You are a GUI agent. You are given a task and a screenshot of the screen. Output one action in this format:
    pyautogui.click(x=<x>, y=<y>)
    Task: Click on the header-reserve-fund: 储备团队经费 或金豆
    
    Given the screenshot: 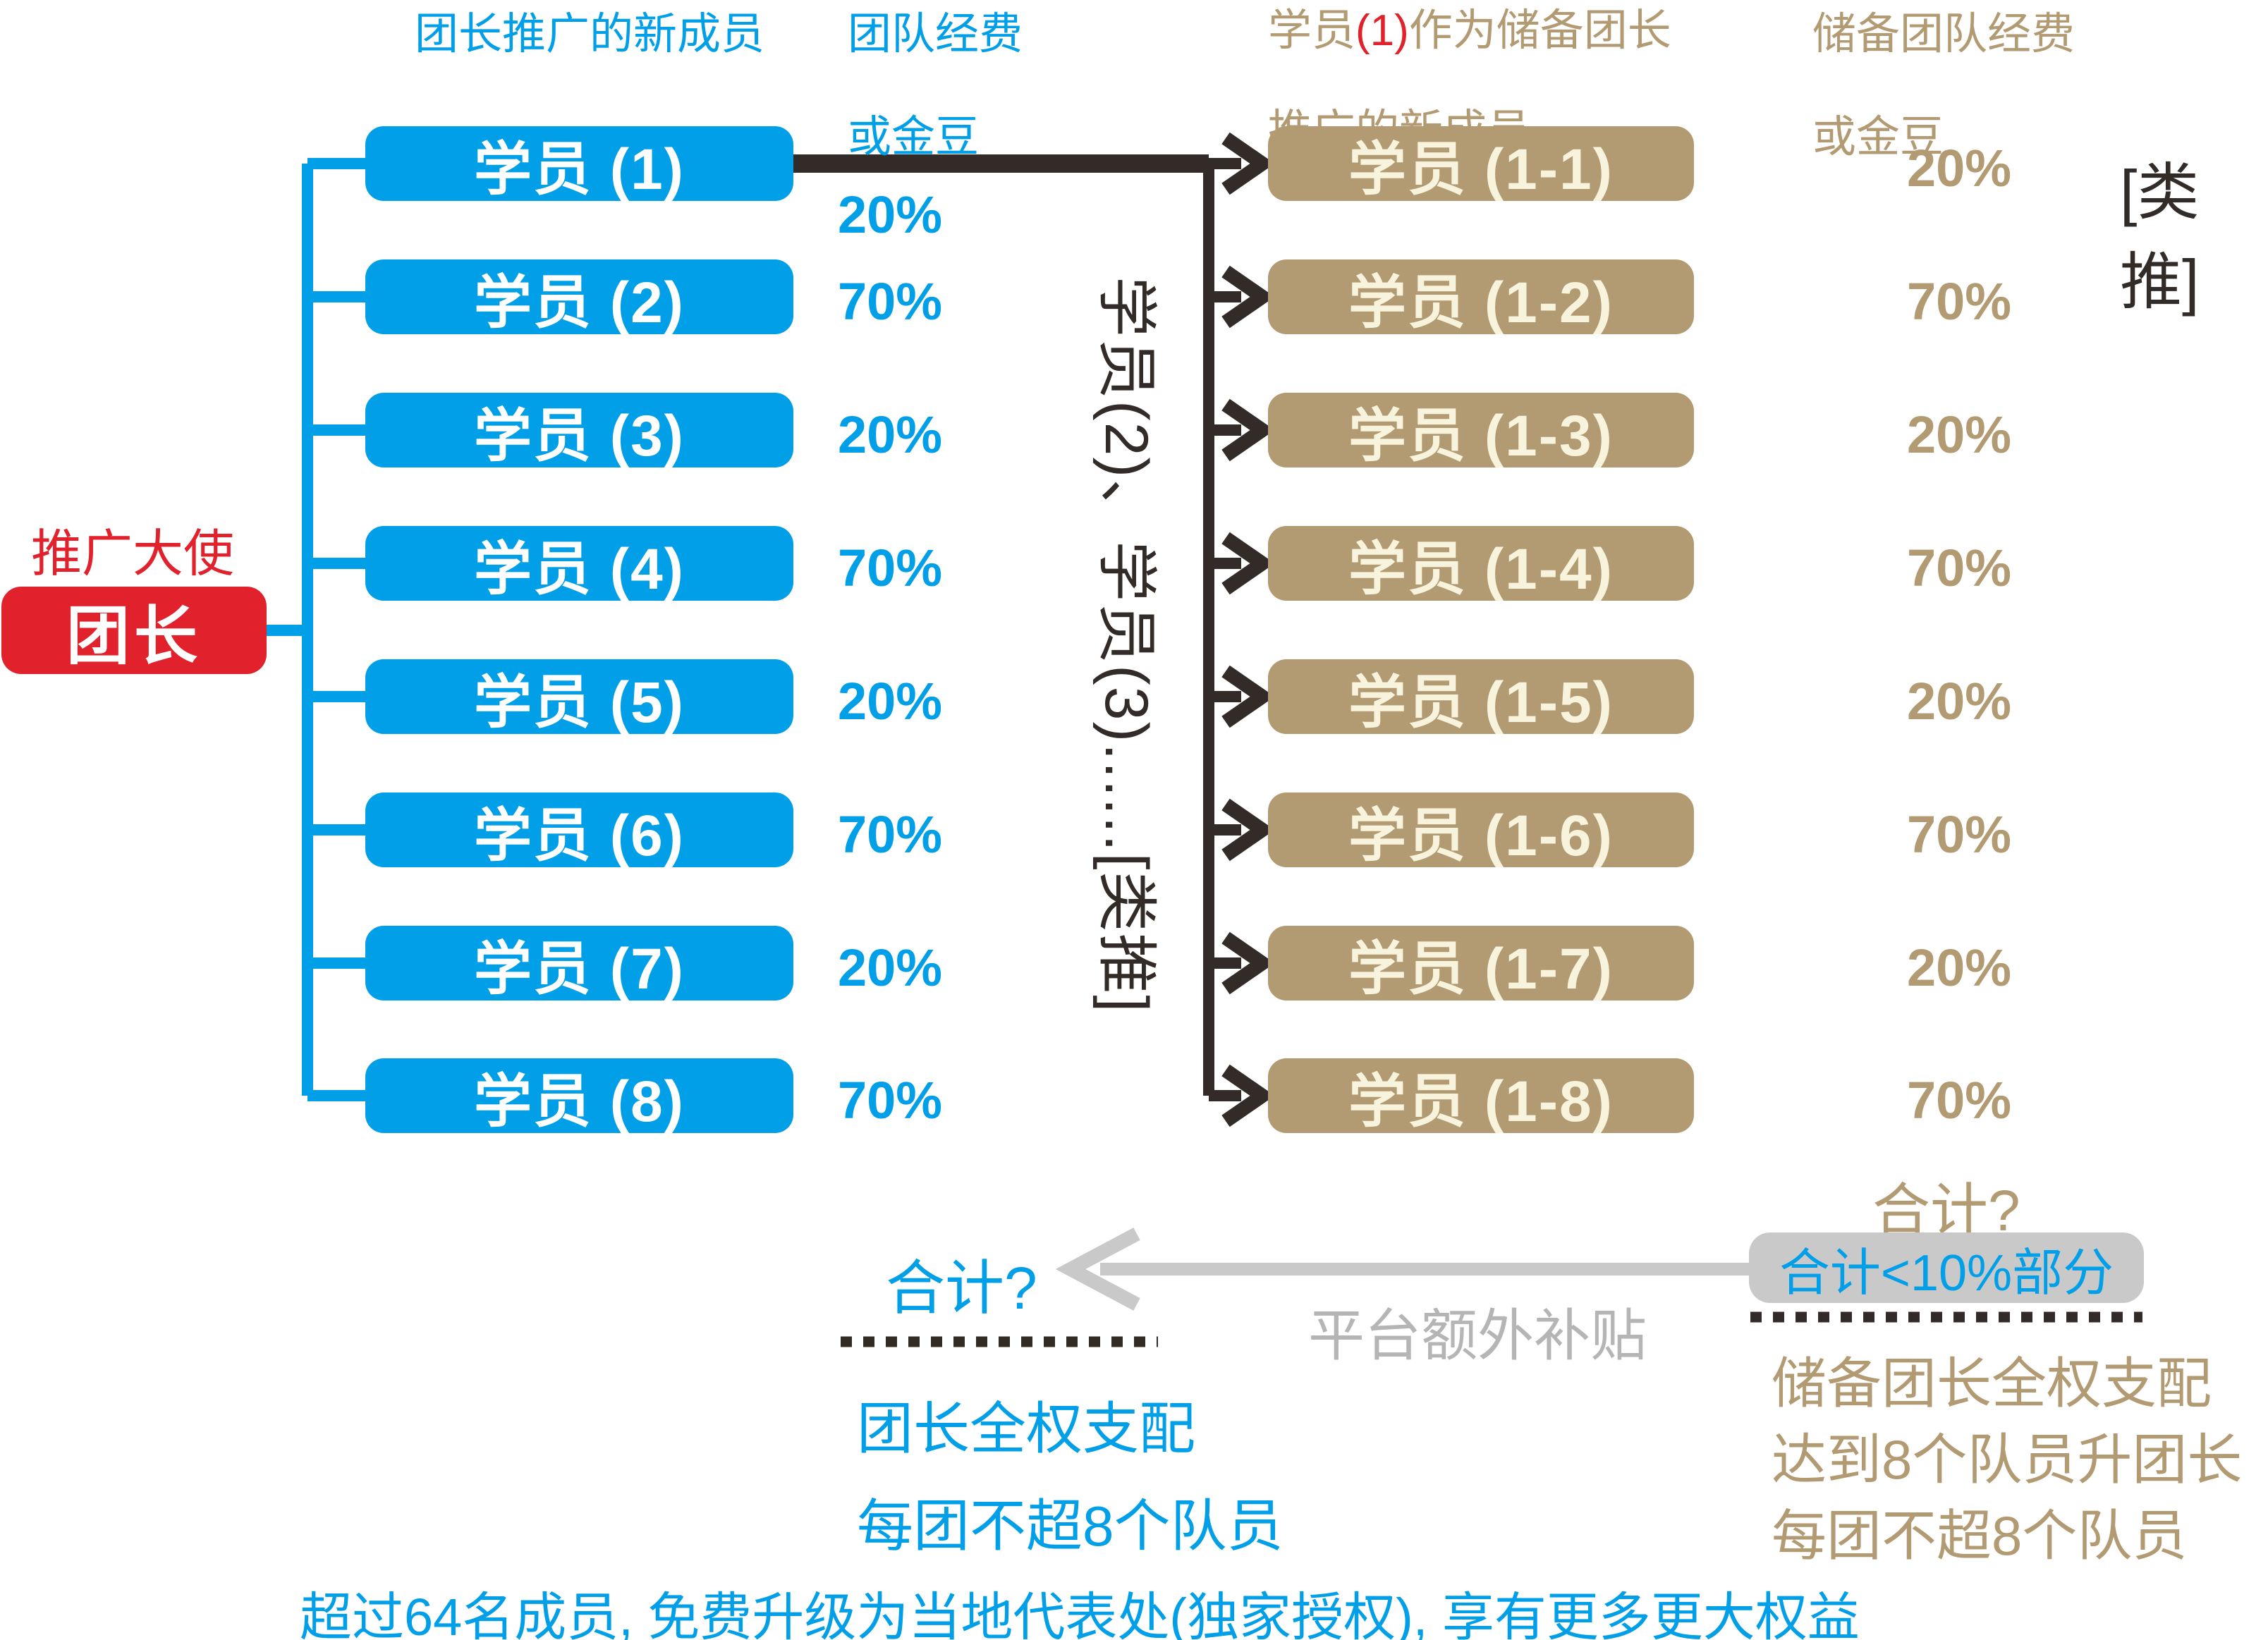 What is the action you would take?
    pyautogui.click(x=1943, y=85)
    